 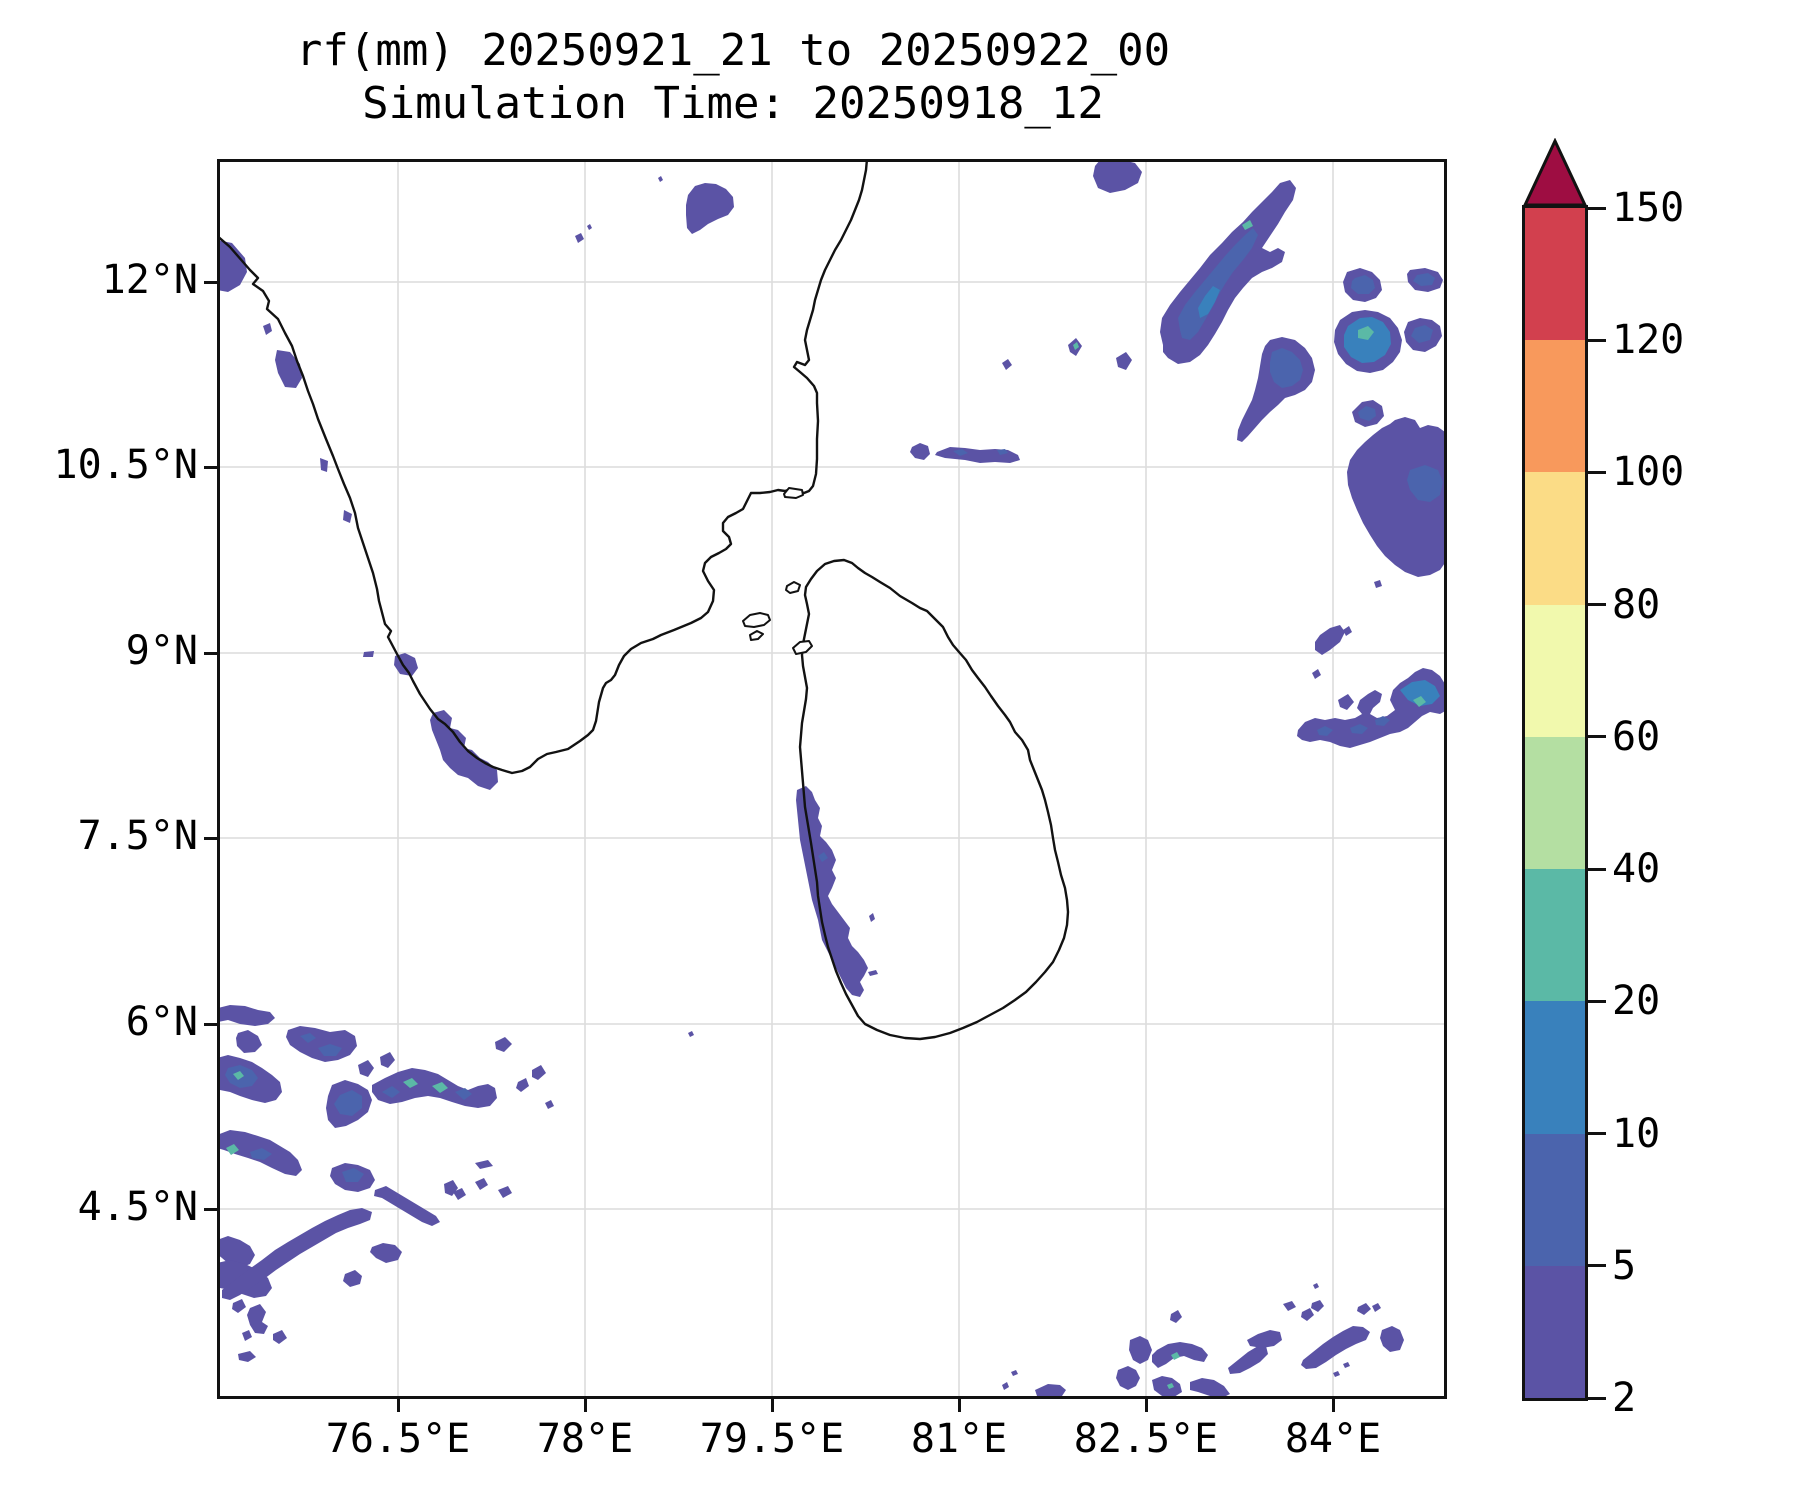 What do you see at coordinates (1636, 736) in the screenshot?
I see `colorbar-tick-label: 60` at bounding box center [1636, 736].